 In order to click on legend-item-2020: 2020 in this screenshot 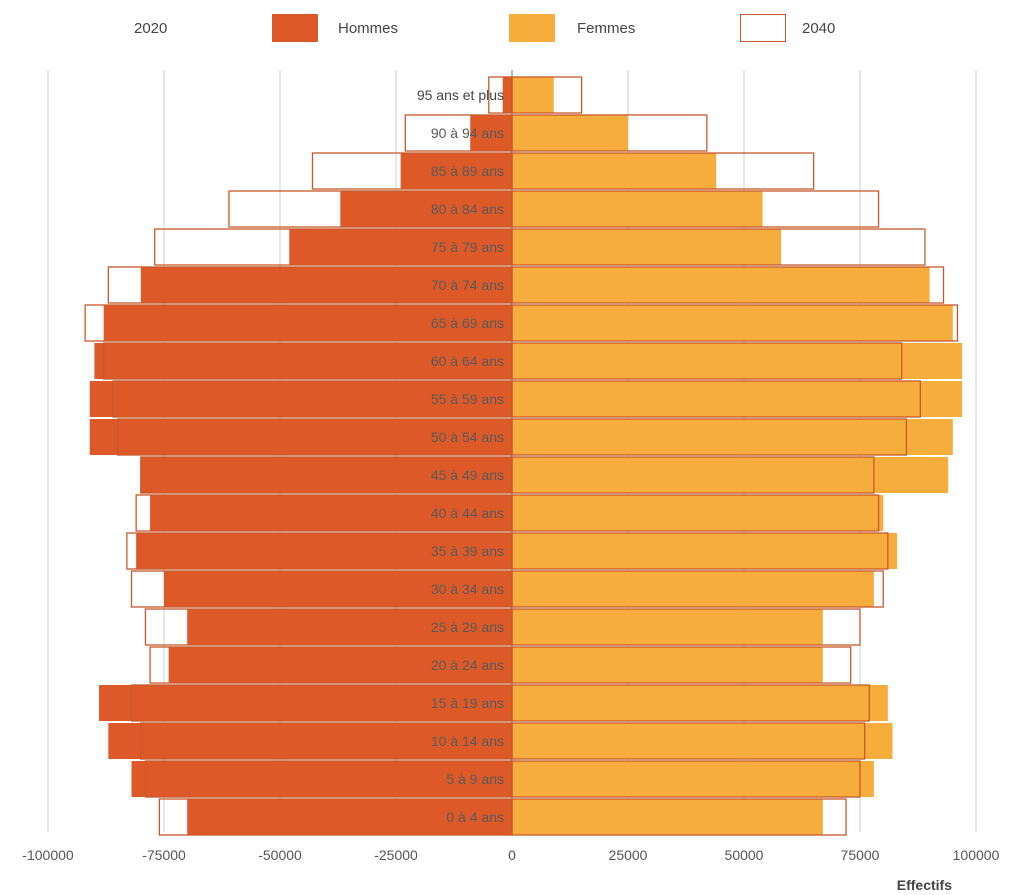, I will do `click(150, 28)`.